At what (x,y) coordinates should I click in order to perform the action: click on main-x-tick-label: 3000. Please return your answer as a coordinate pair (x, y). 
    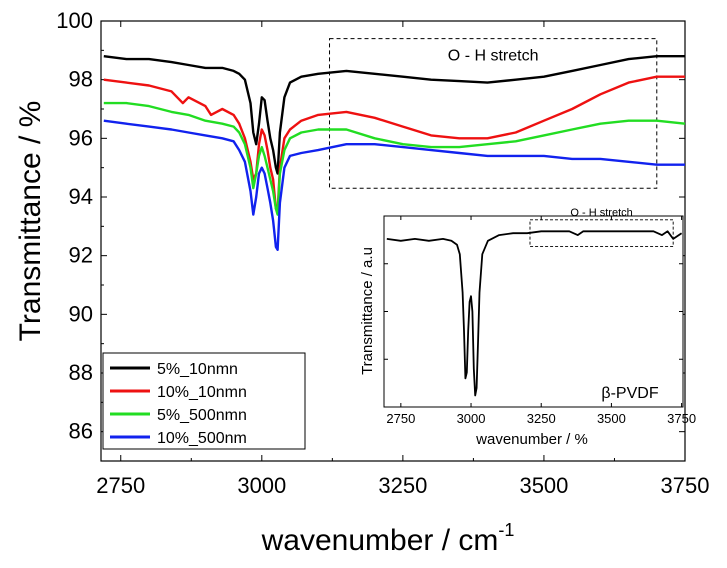
    Looking at the image, I should click on (261, 485).